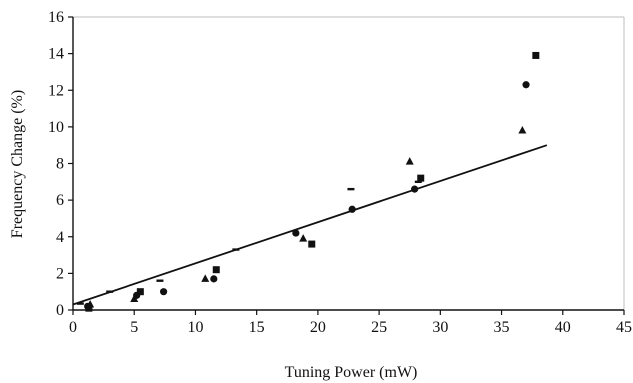 Image resolution: width=633 pixels, height=383 pixels. Describe the element at coordinates (563, 327) in the screenshot. I see `x-tick-label: 40` at that location.